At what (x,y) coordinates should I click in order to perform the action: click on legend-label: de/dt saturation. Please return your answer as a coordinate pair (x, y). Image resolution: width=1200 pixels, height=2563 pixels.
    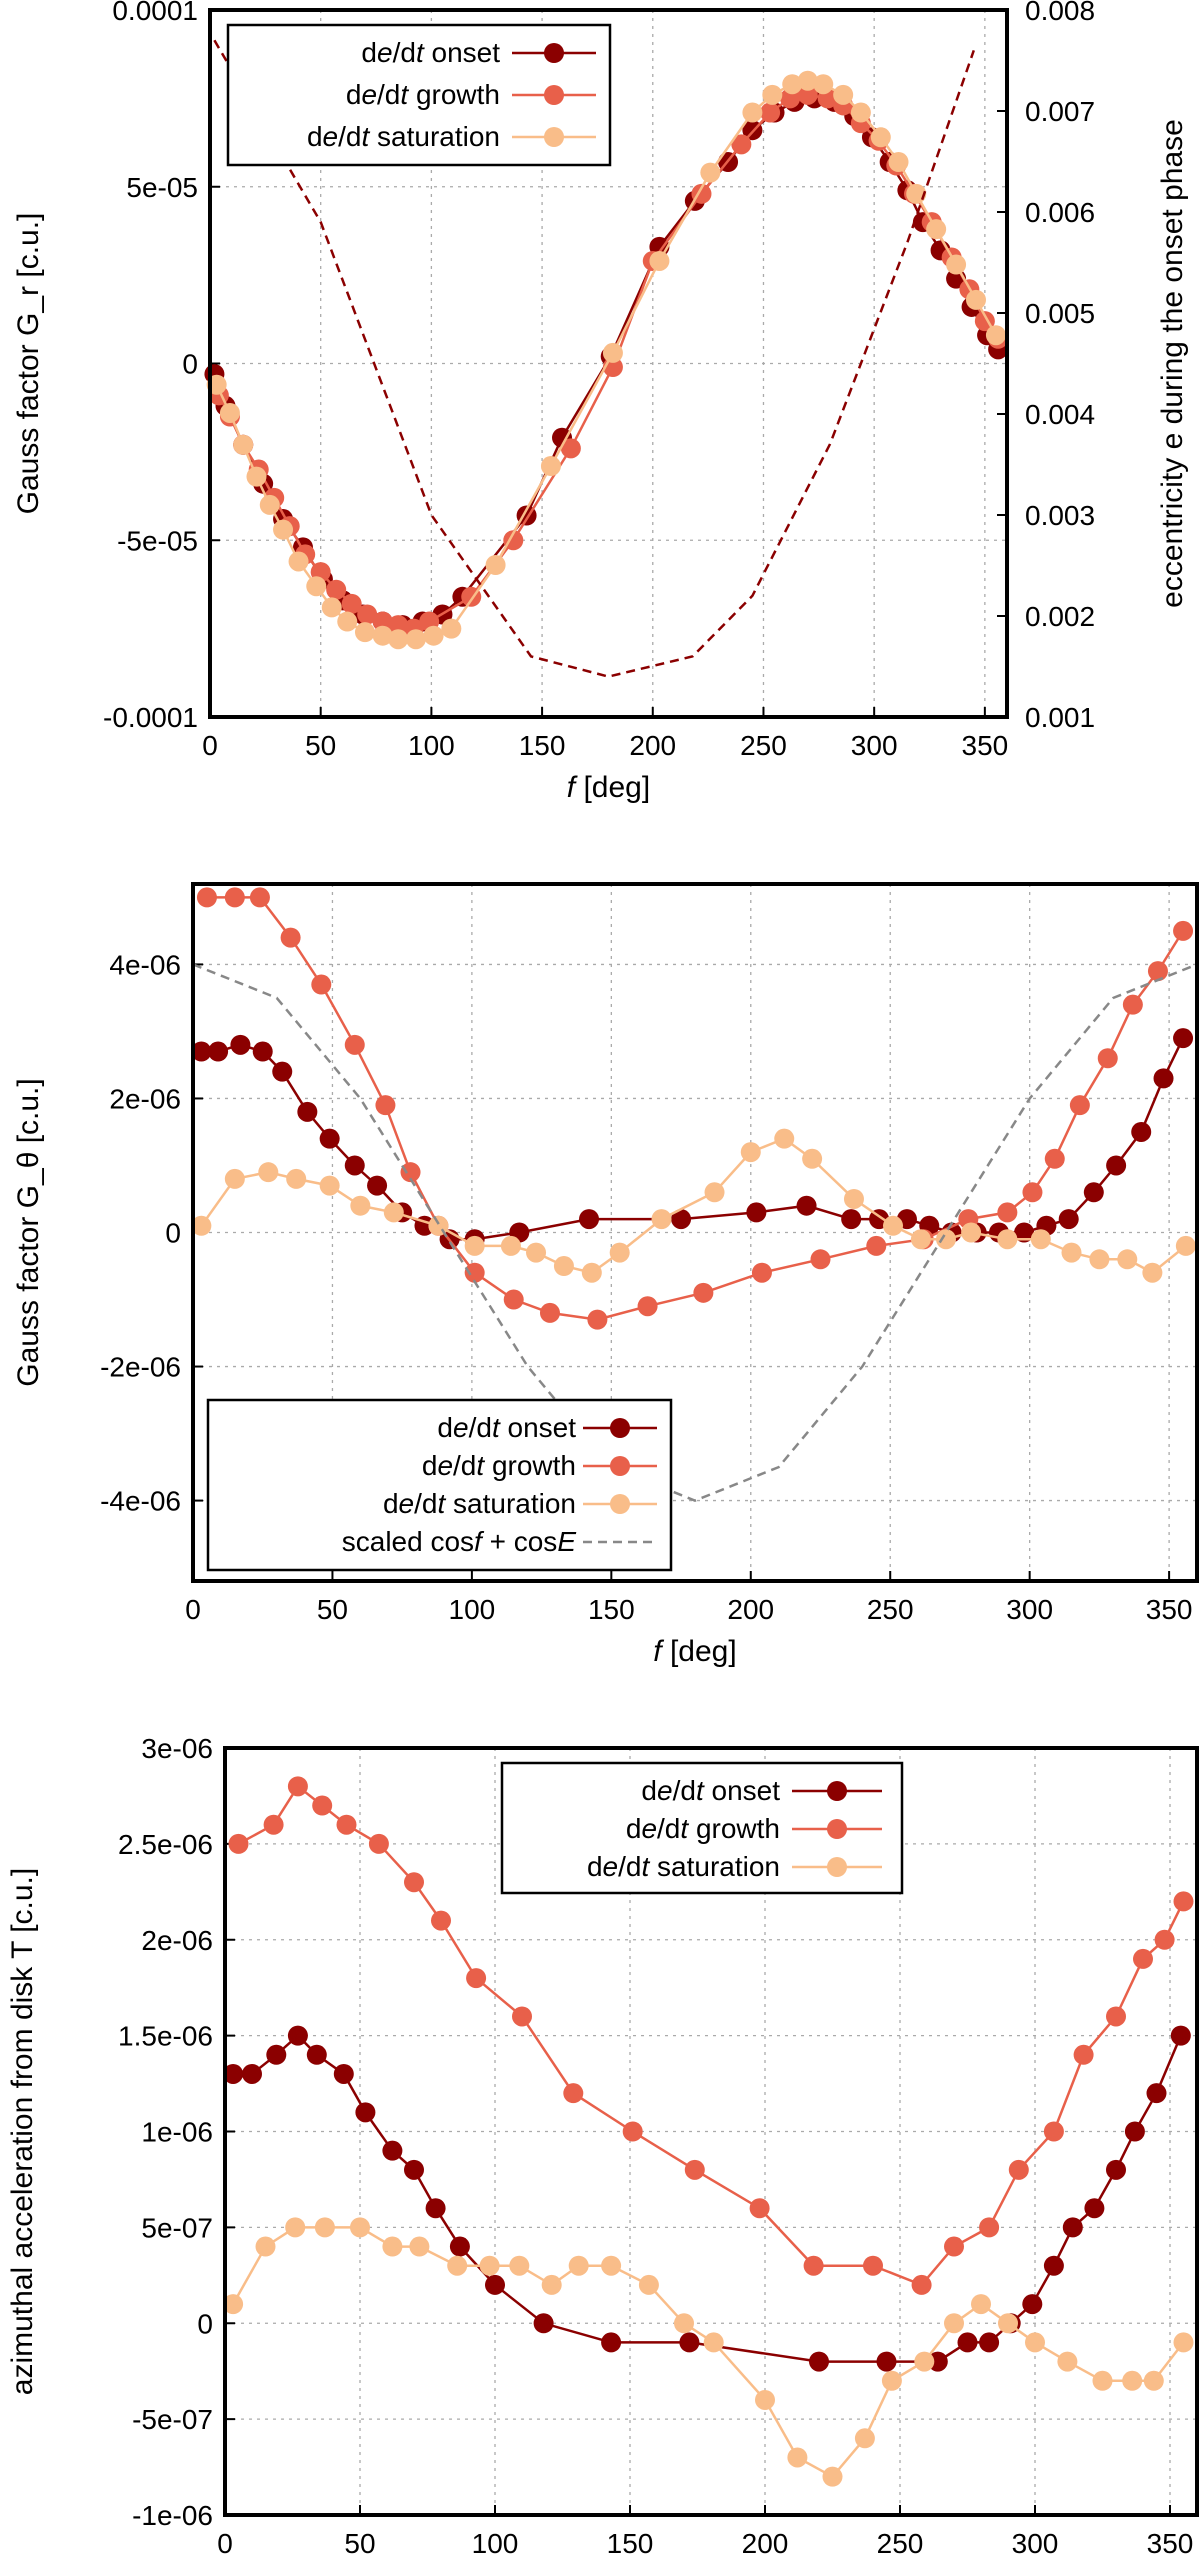
    Looking at the image, I should click on (479, 1503).